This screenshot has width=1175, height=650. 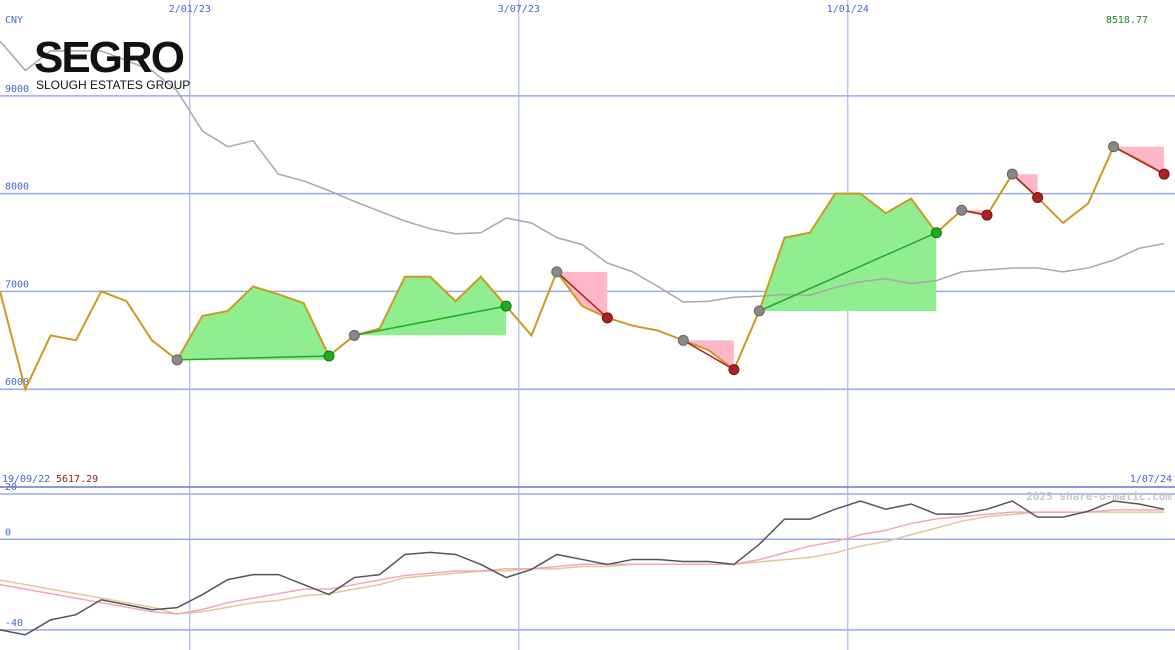 I want to click on end-date: 1/07/24, so click(x=1151, y=479).